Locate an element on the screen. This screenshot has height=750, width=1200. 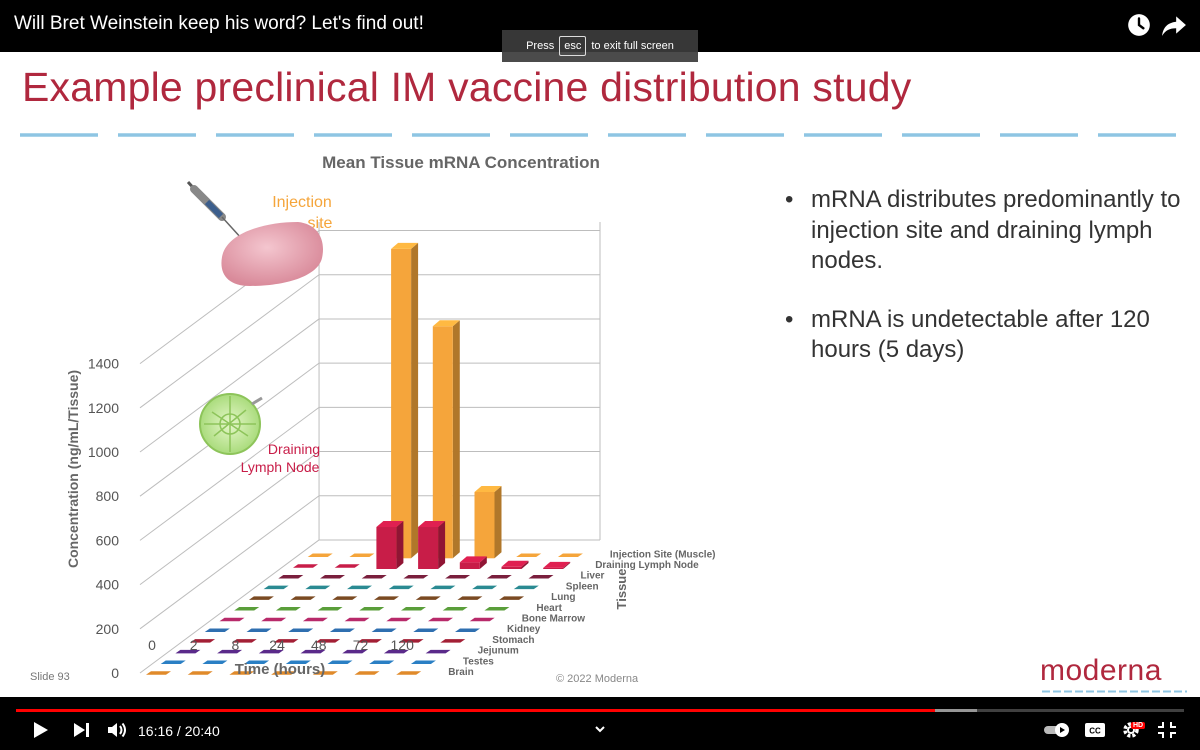
x-tick-label: 72 is located at coordinates (361, 645).